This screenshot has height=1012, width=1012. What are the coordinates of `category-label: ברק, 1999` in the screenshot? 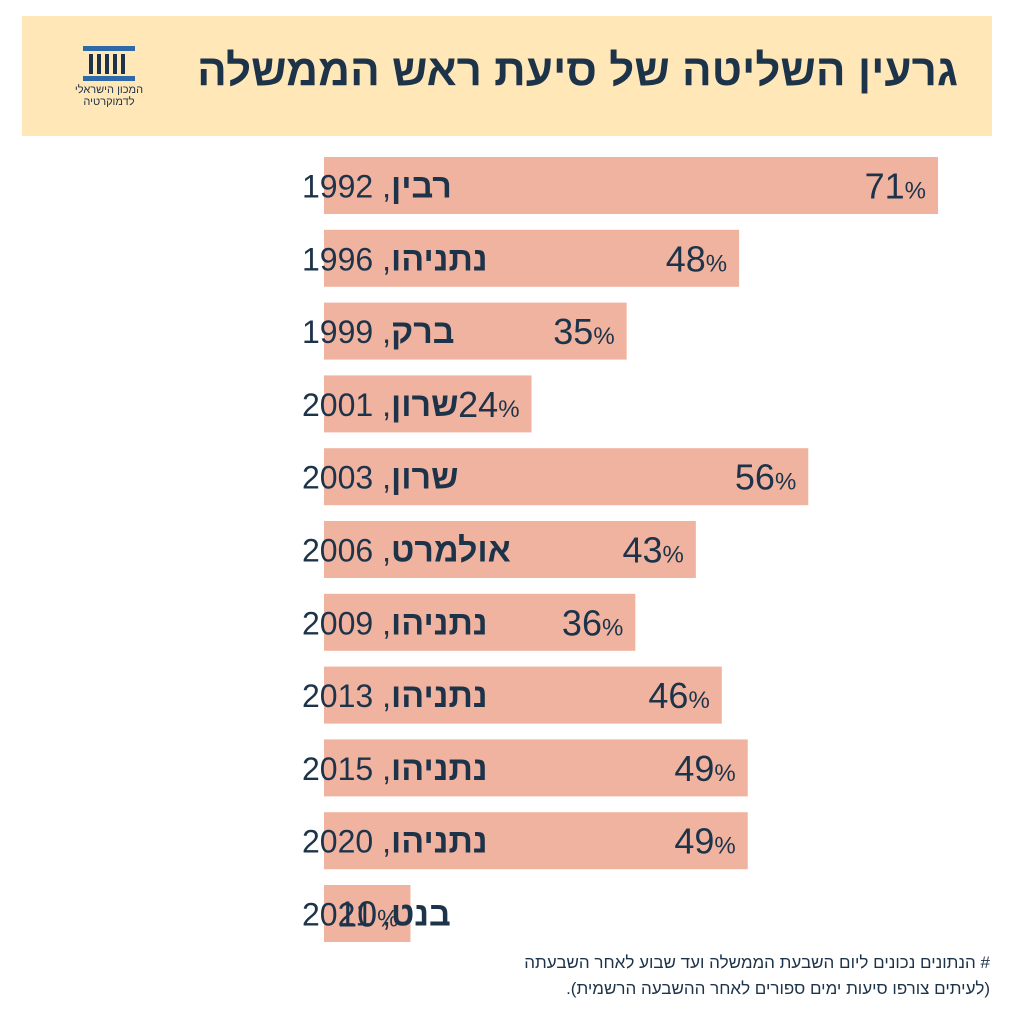 It's located at (378, 332).